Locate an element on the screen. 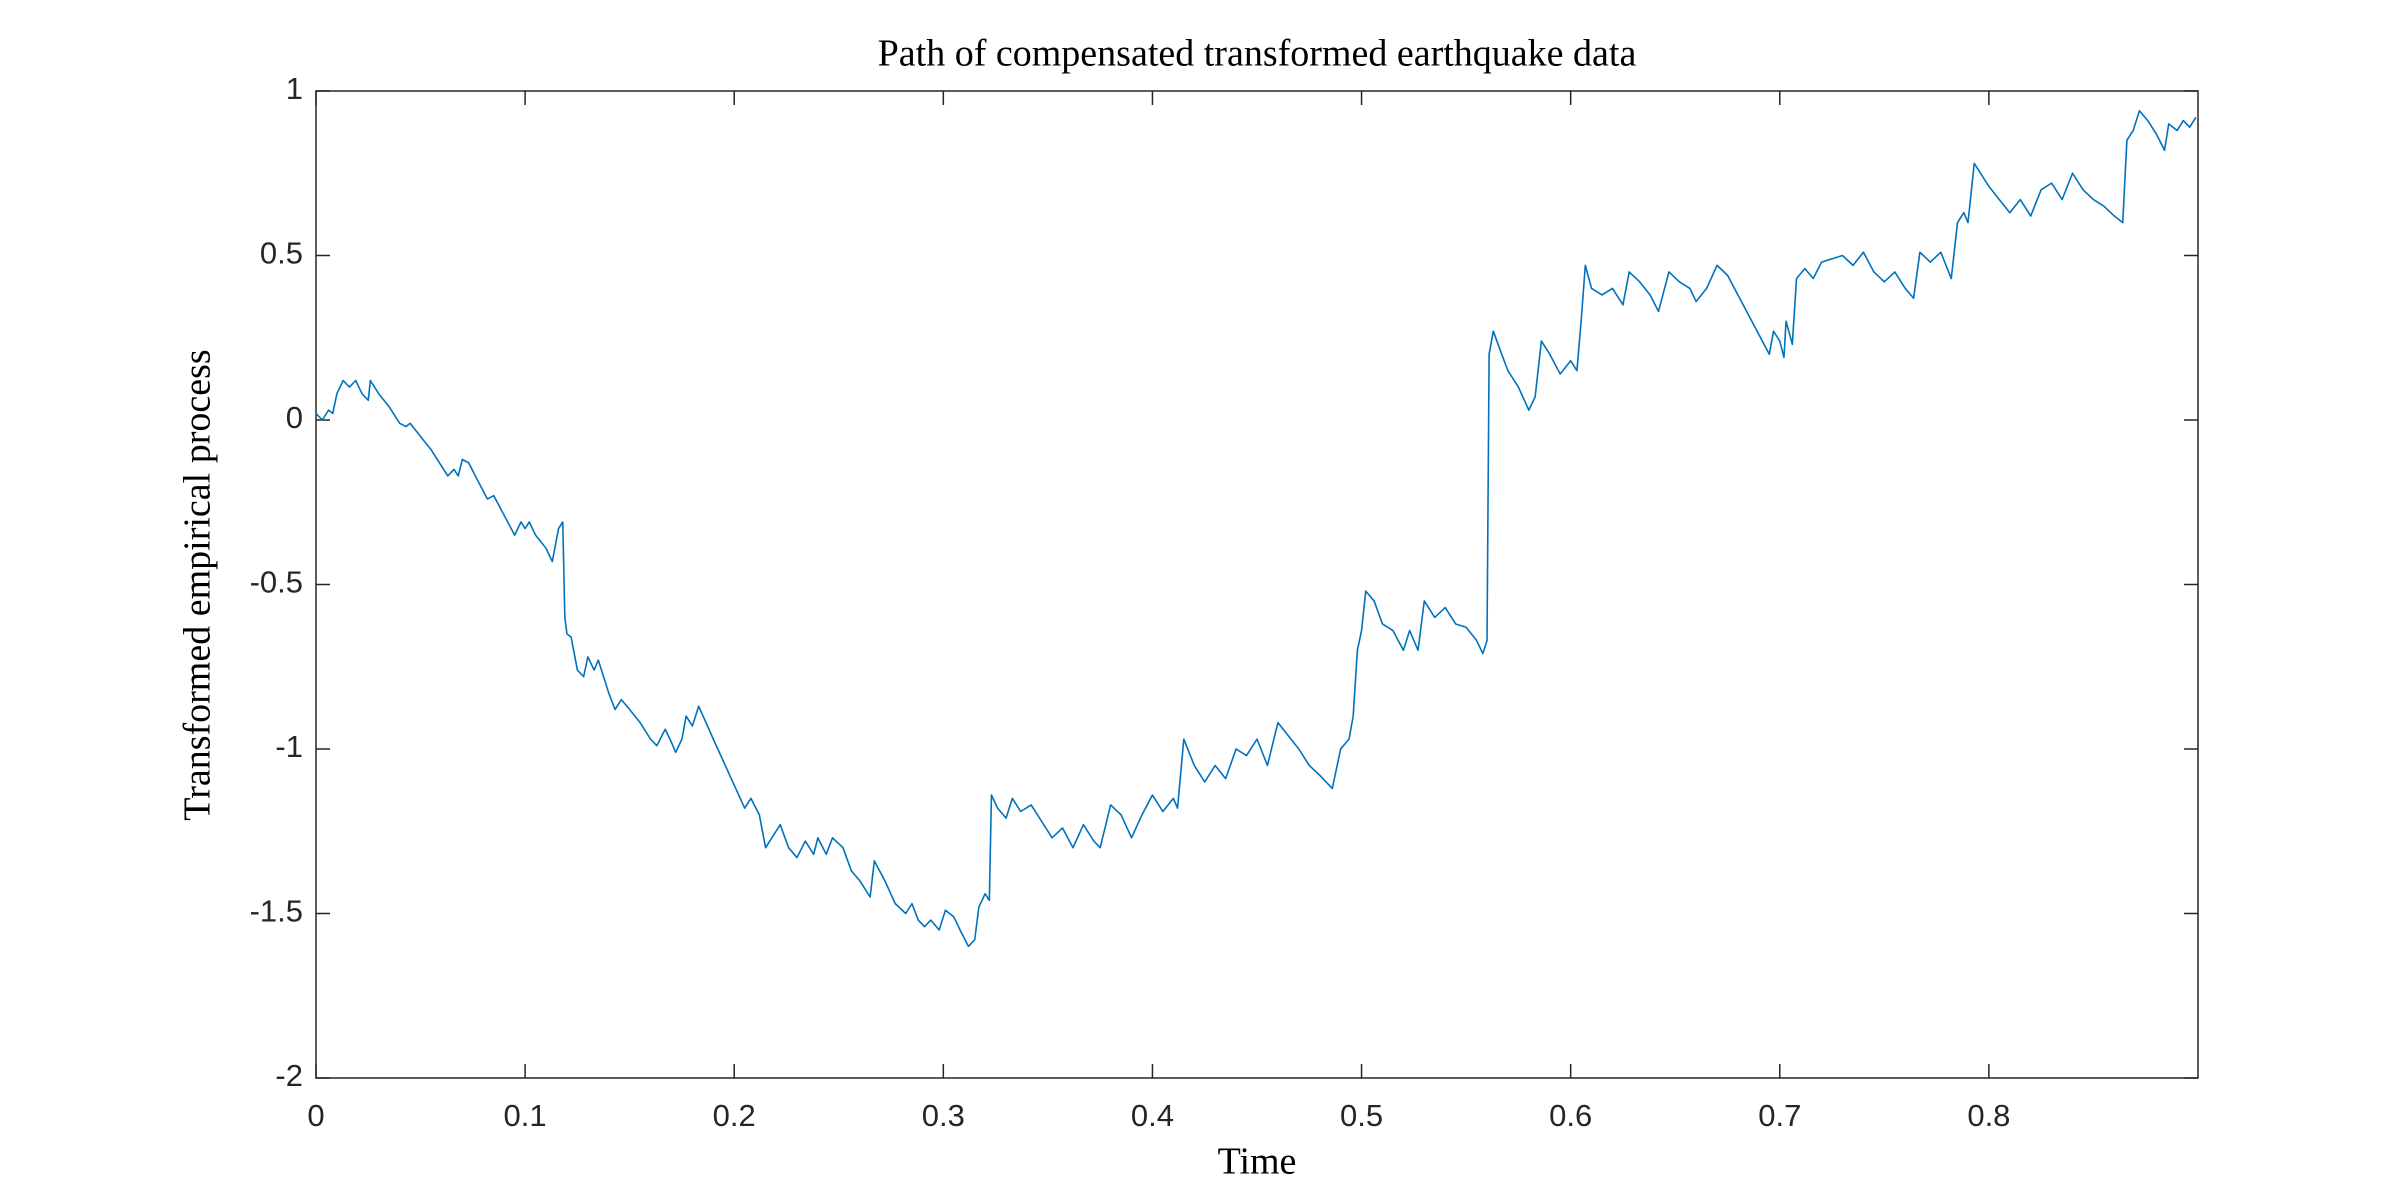 The width and height of the screenshot is (2400, 1200). y-tick-label: -0.5 is located at coordinates (276, 582).